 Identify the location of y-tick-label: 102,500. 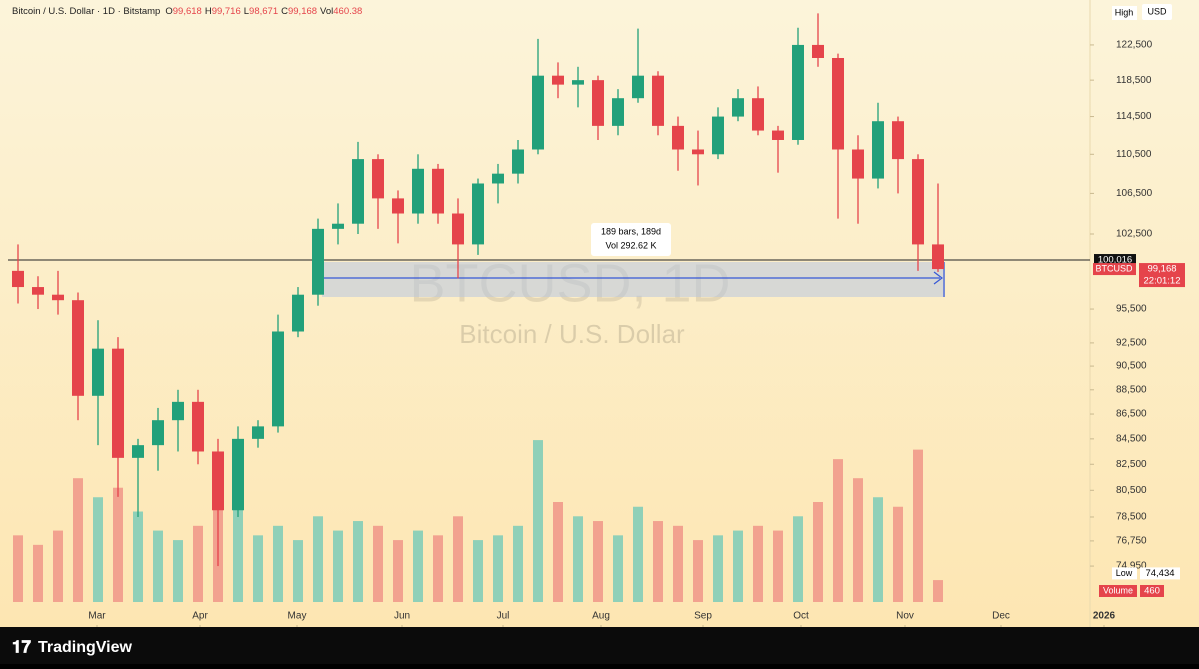
(1134, 234).